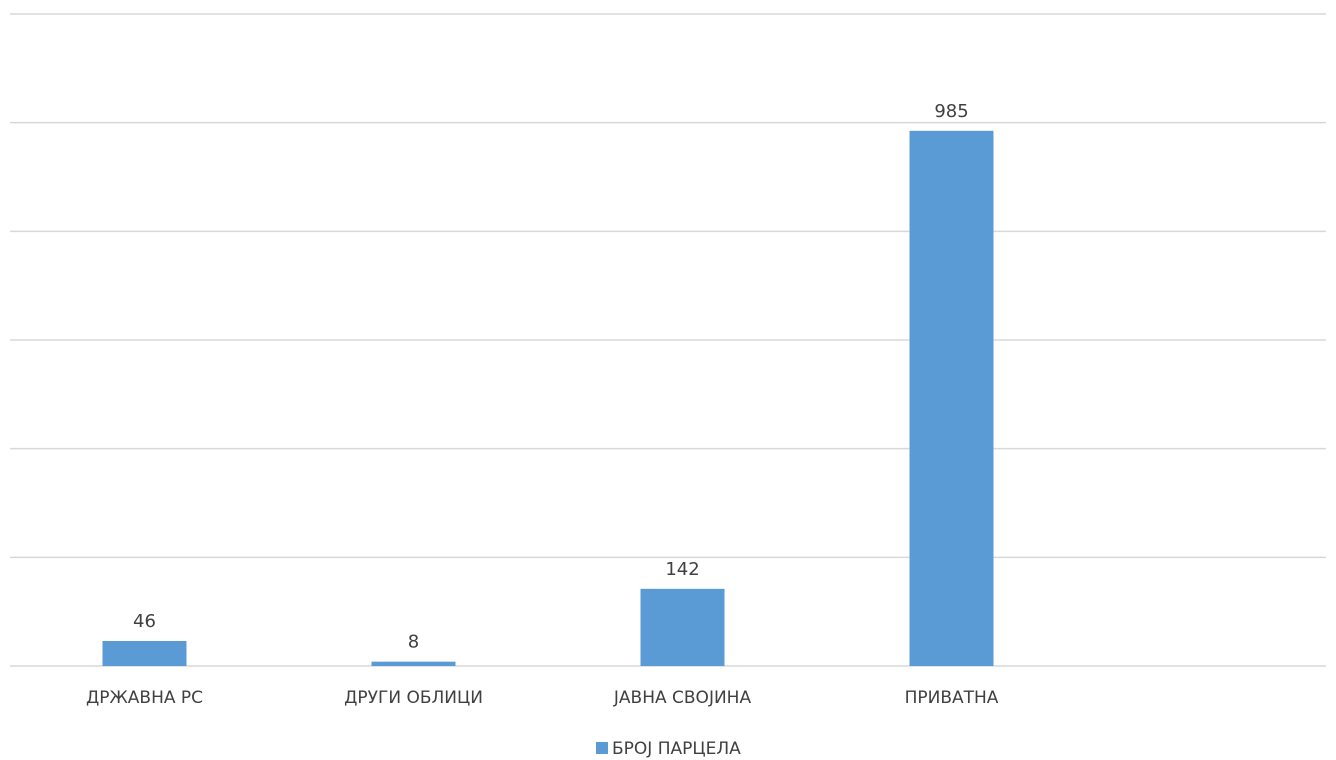 Image resolution: width=1336 pixels, height=760 pixels. I want to click on x-tick-label: ДРУГИ ОБЛИЦИ, so click(413, 698).